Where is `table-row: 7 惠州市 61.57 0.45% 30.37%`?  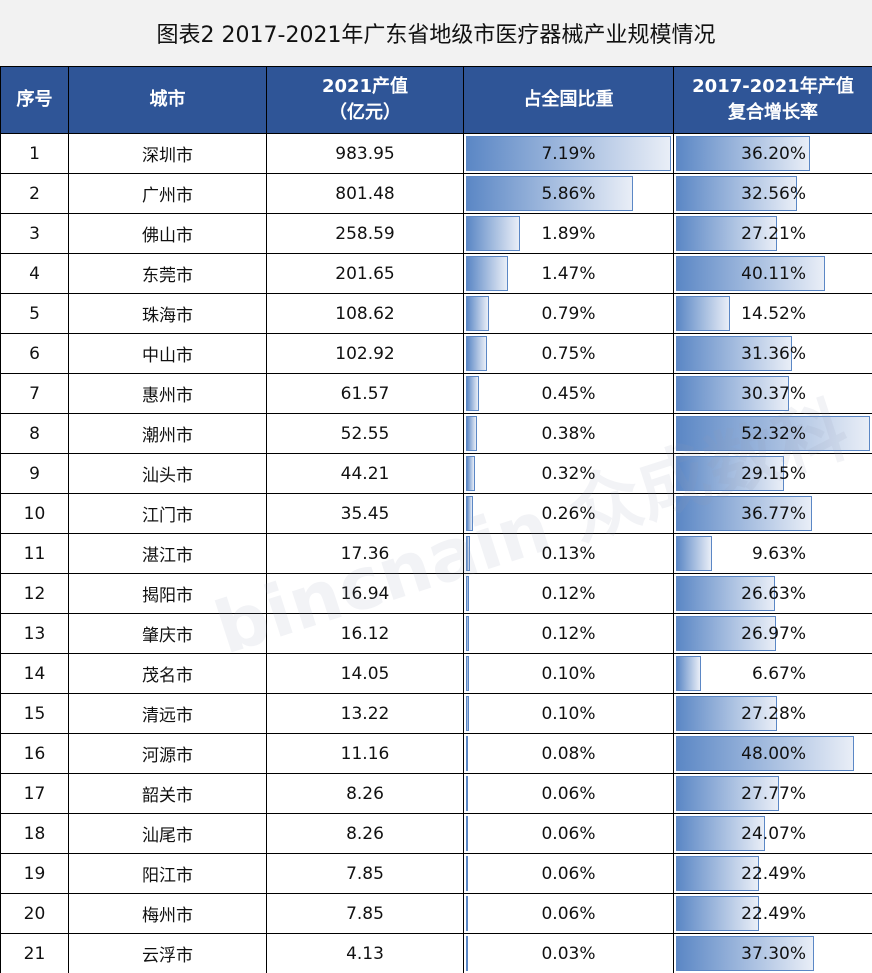
table-row: 7 惠州市 61.57 0.45% 30.37% is located at coordinates (436, 393).